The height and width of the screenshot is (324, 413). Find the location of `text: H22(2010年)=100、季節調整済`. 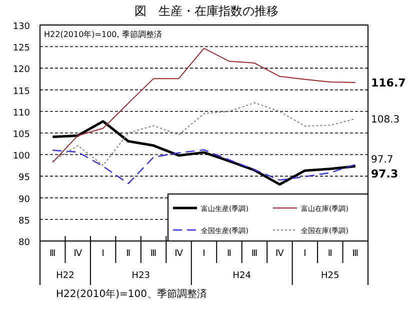

text: H22(2010年)=100、季節調整済 is located at coordinates (131, 294).